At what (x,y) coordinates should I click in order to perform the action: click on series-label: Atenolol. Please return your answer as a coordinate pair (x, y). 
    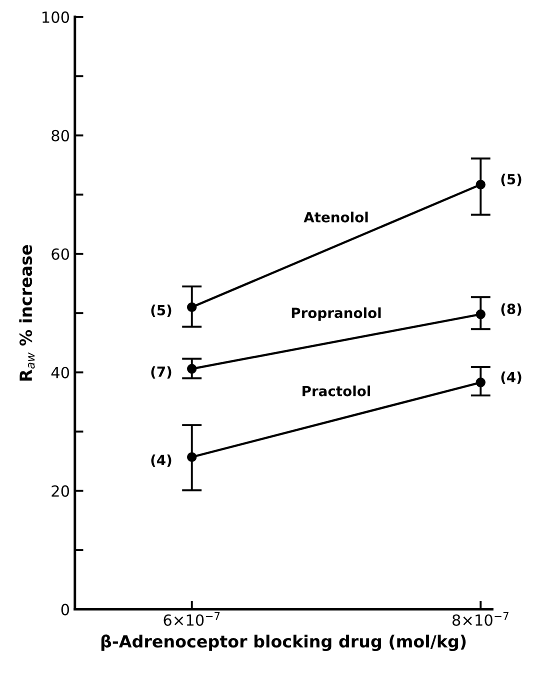
    Looking at the image, I should click on (336, 217).